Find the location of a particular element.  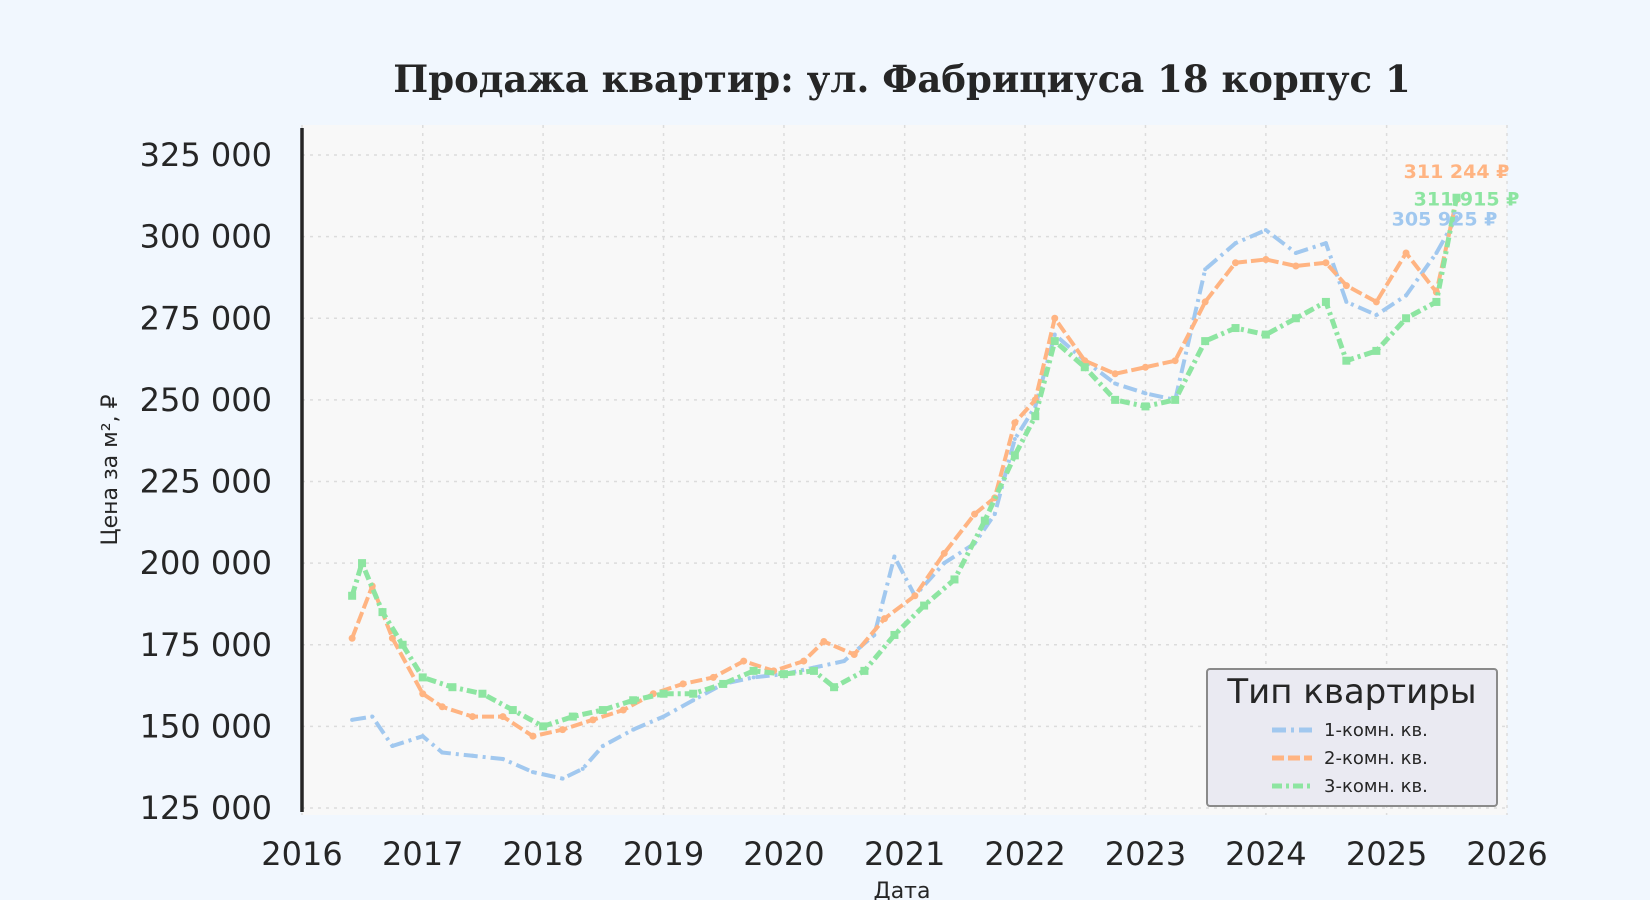

x-tick-label: 2022 is located at coordinates (1024, 854).